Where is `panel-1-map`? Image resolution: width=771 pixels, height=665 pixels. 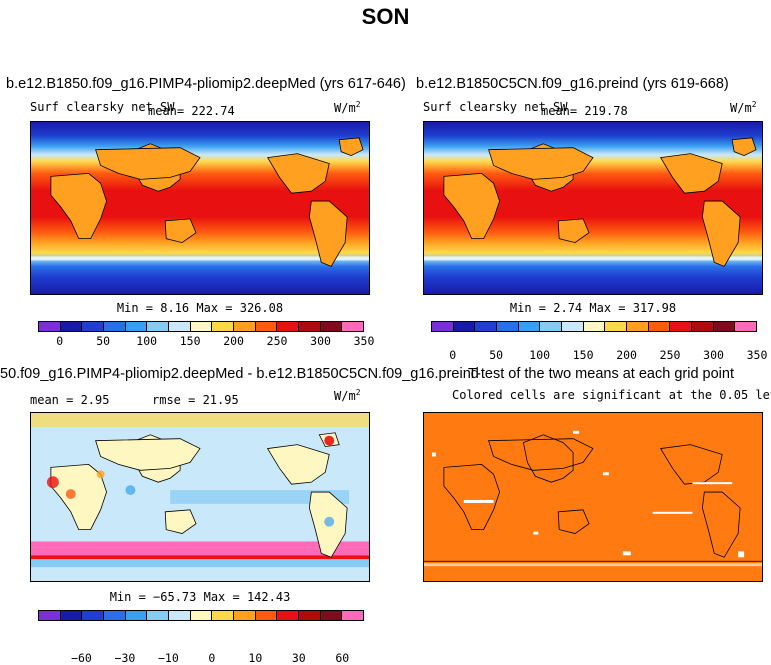
panel-1-map is located at coordinates (200, 208).